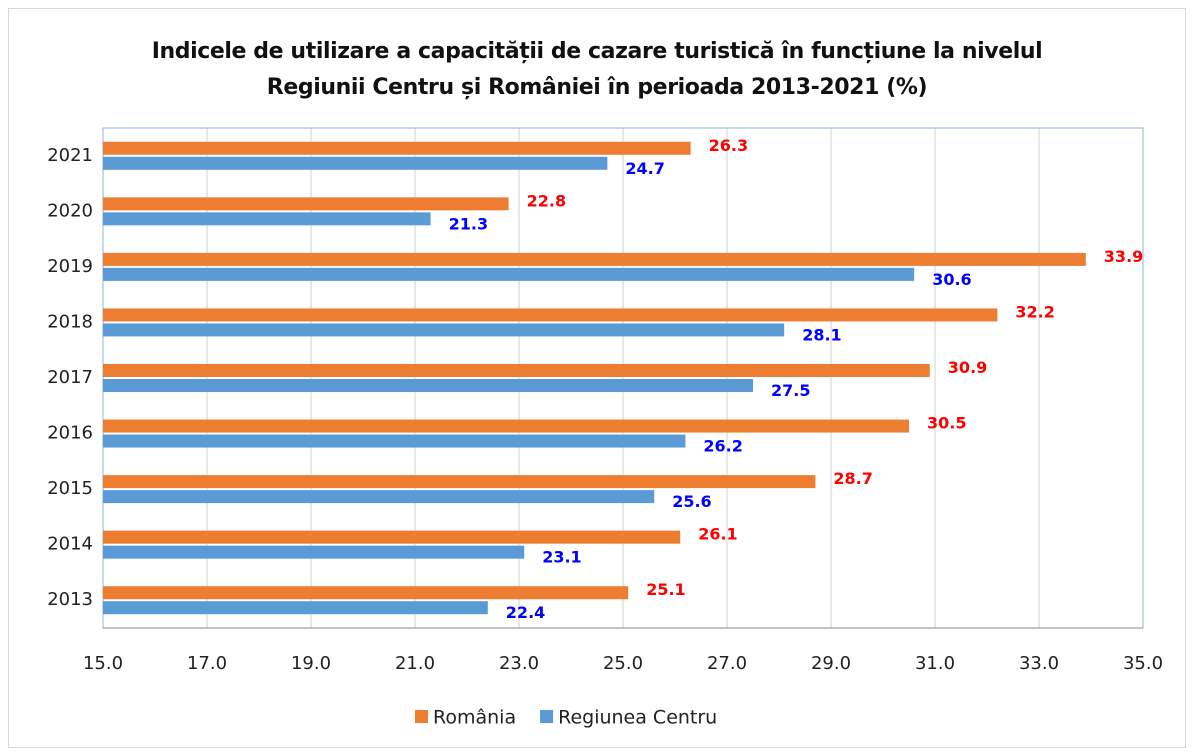 Image resolution: width=1194 pixels, height=756 pixels. Describe the element at coordinates (519, 663) in the screenshot. I see `x-tick-label: 23.0` at that location.